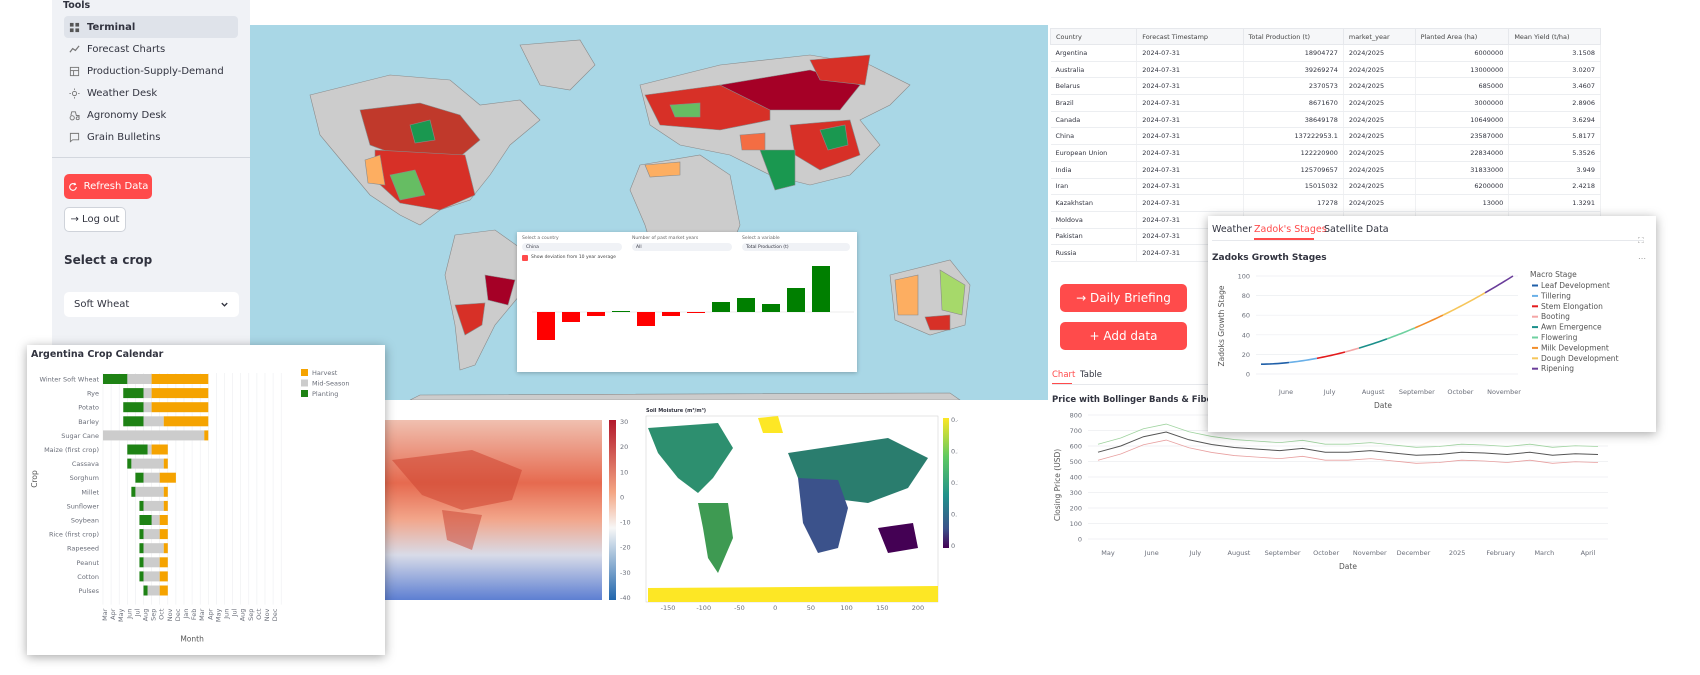 This screenshot has width=1700, height=675. I want to click on siberia-region, so click(840, 70).